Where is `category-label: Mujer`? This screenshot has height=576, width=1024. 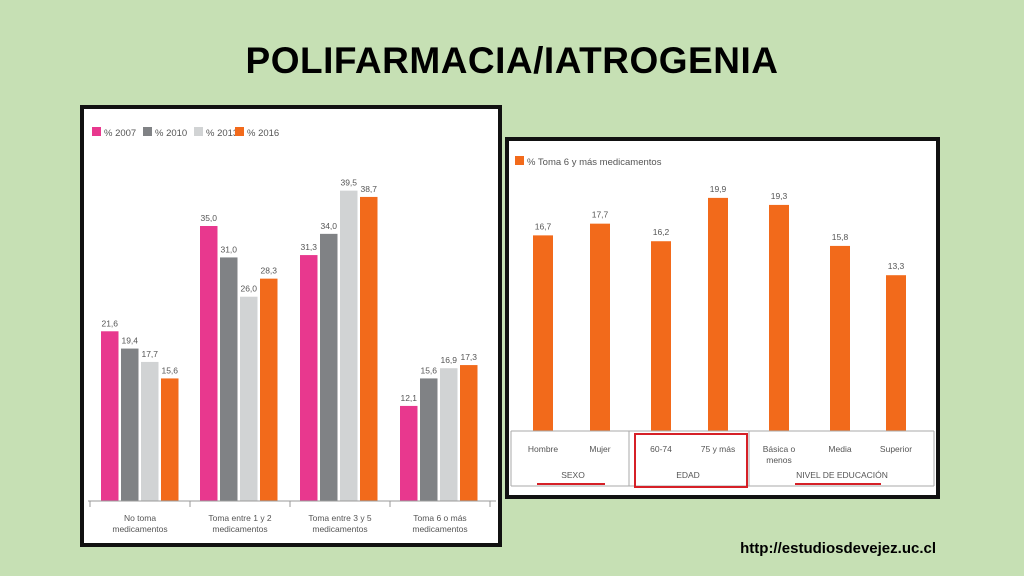 category-label: Mujer is located at coordinates (599, 449).